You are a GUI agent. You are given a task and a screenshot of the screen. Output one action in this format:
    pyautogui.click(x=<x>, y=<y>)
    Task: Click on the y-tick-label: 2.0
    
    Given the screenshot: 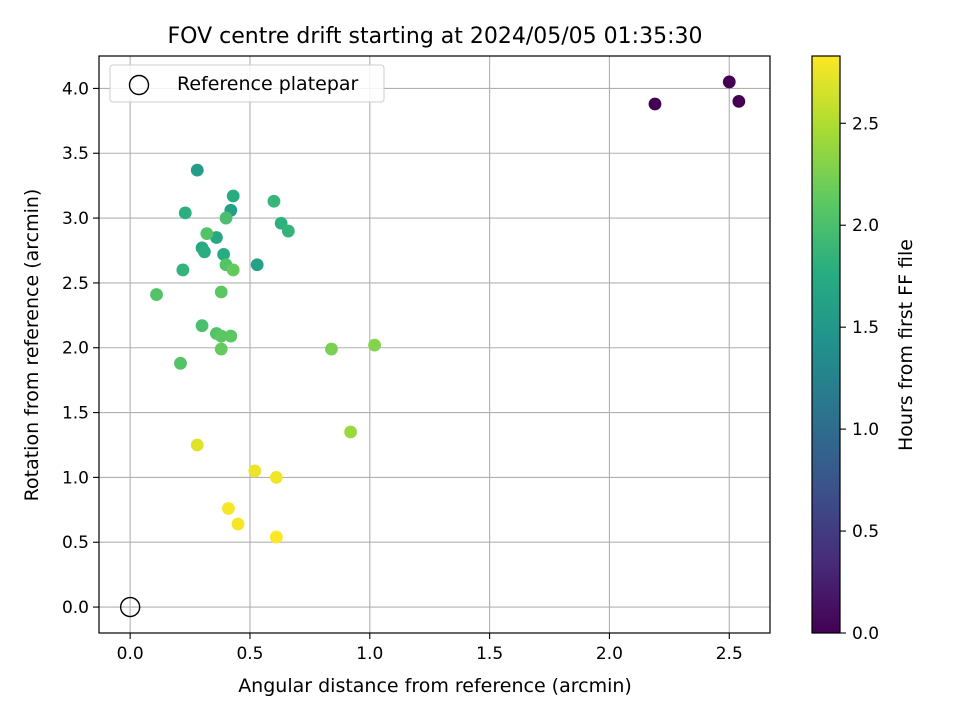 What is the action you would take?
    pyautogui.click(x=75, y=349)
    